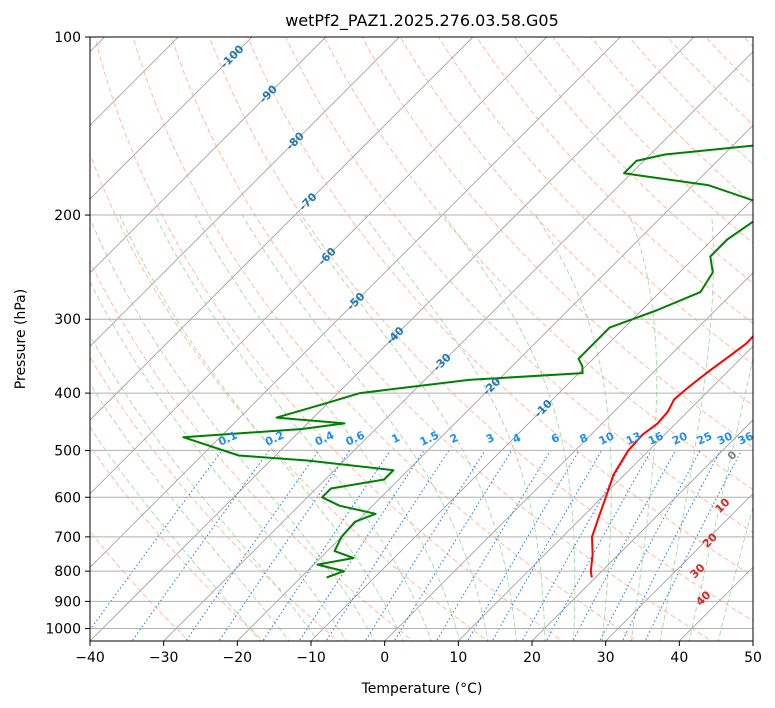 The width and height of the screenshot is (775, 708). What do you see at coordinates (90, 658) in the screenshot?
I see `x-tick-label: −40` at bounding box center [90, 658].